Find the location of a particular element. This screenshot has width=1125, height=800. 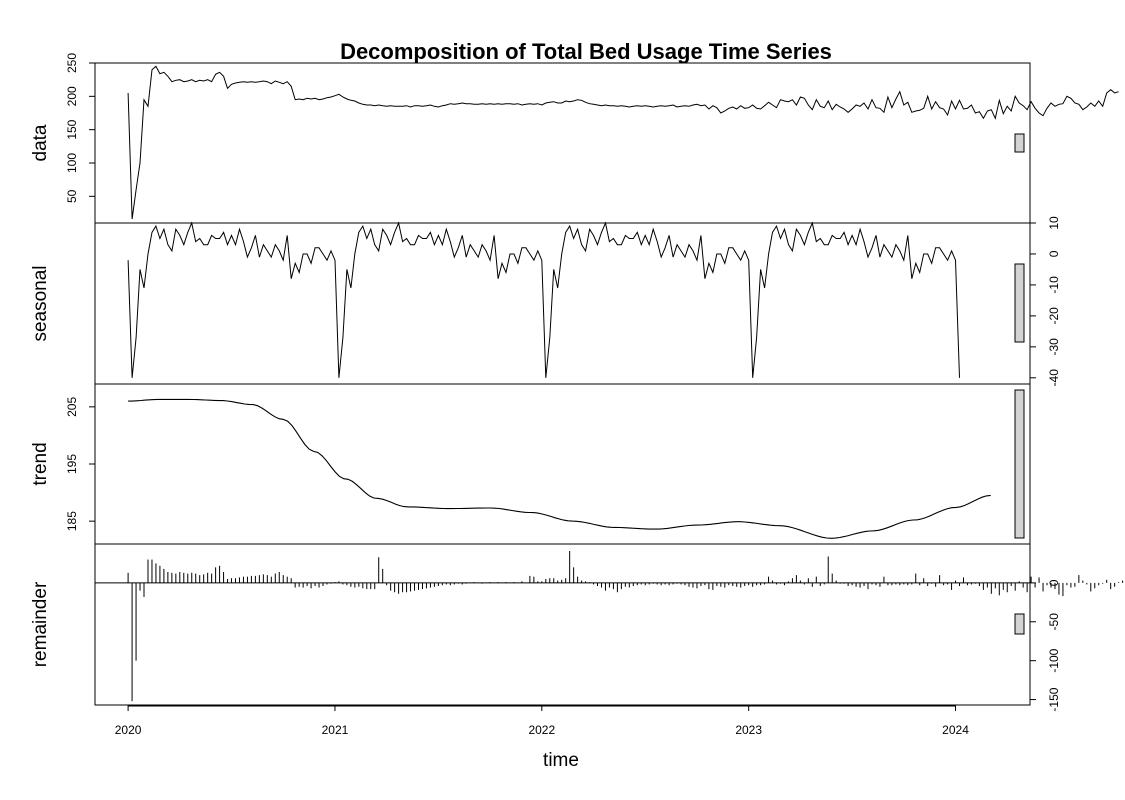

y-axis-label-remainder: remainder is located at coordinates (40, 624).